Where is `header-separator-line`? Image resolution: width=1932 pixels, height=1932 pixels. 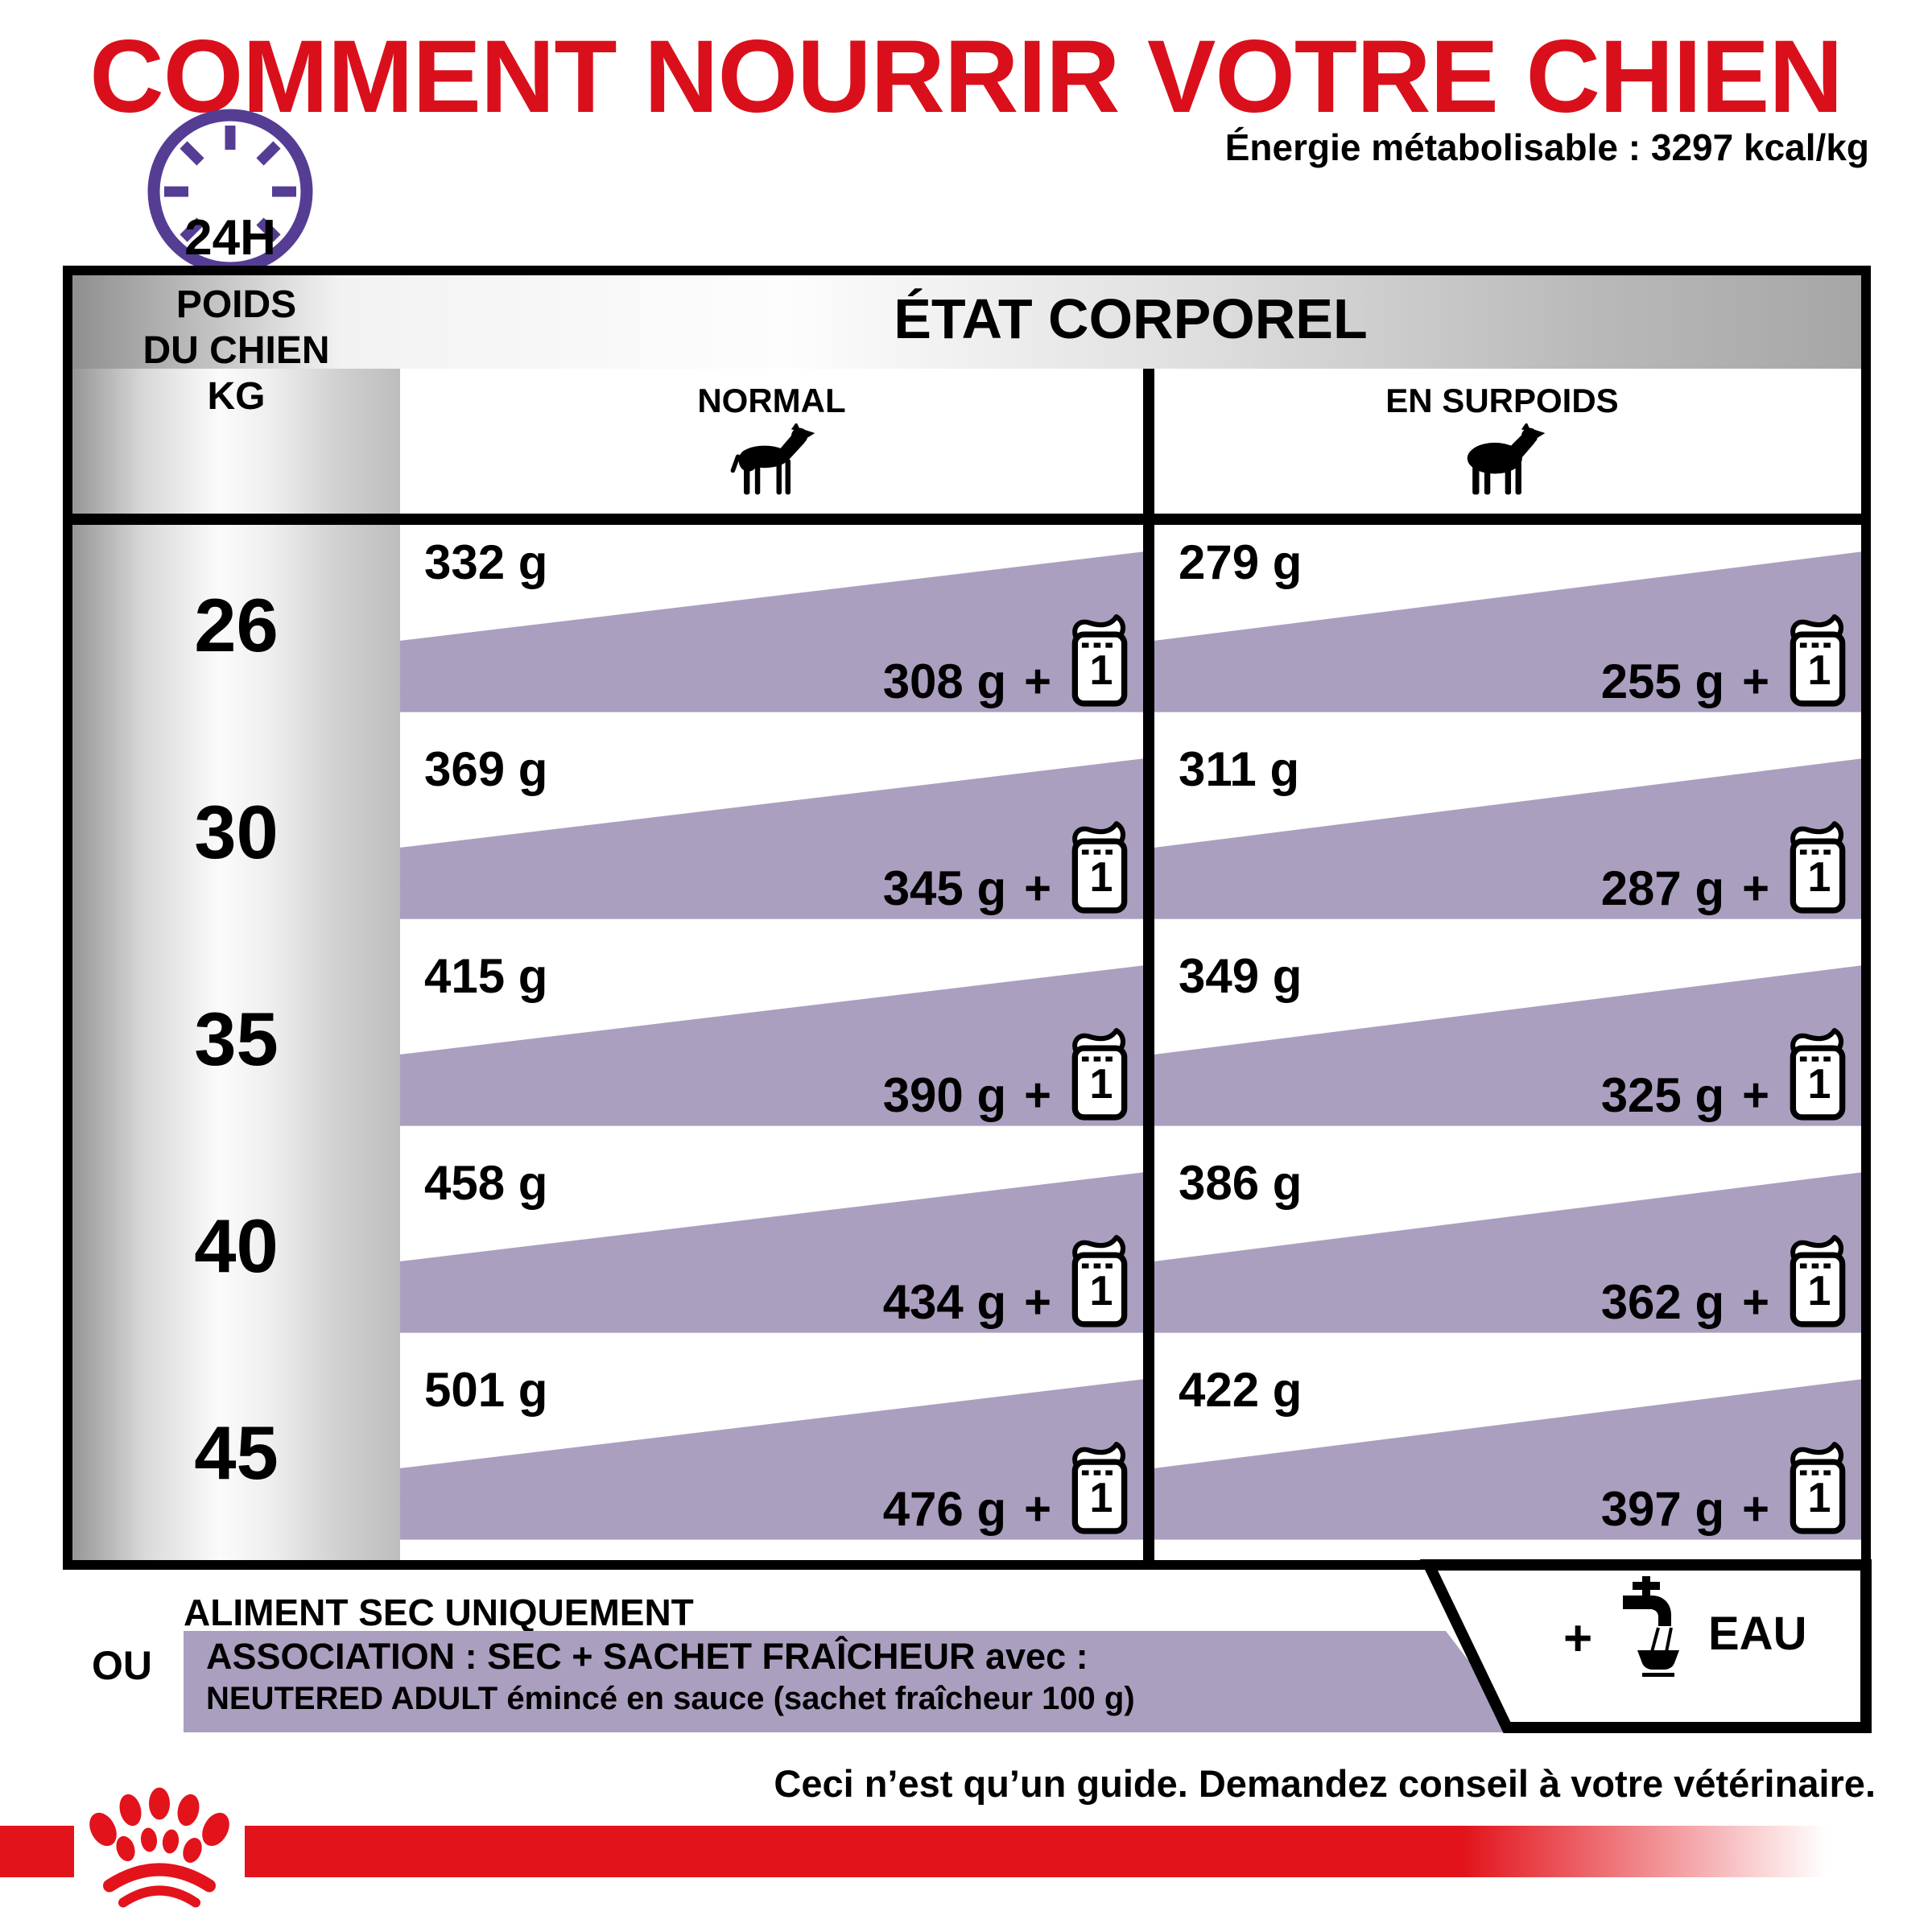 header-separator-line is located at coordinates (966, 519).